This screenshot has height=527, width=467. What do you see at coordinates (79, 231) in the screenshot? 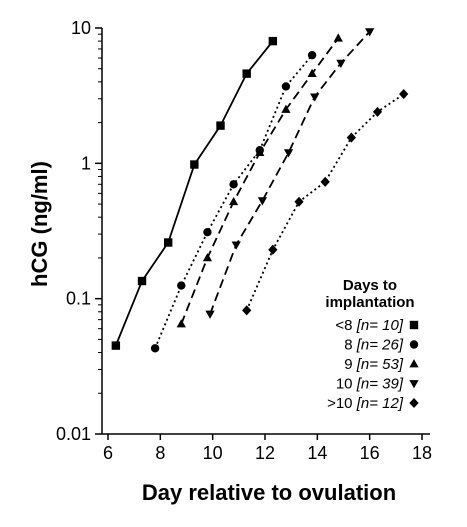
I see `y-ticks: 0.01 0.1 1 10` at bounding box center [79, 231].